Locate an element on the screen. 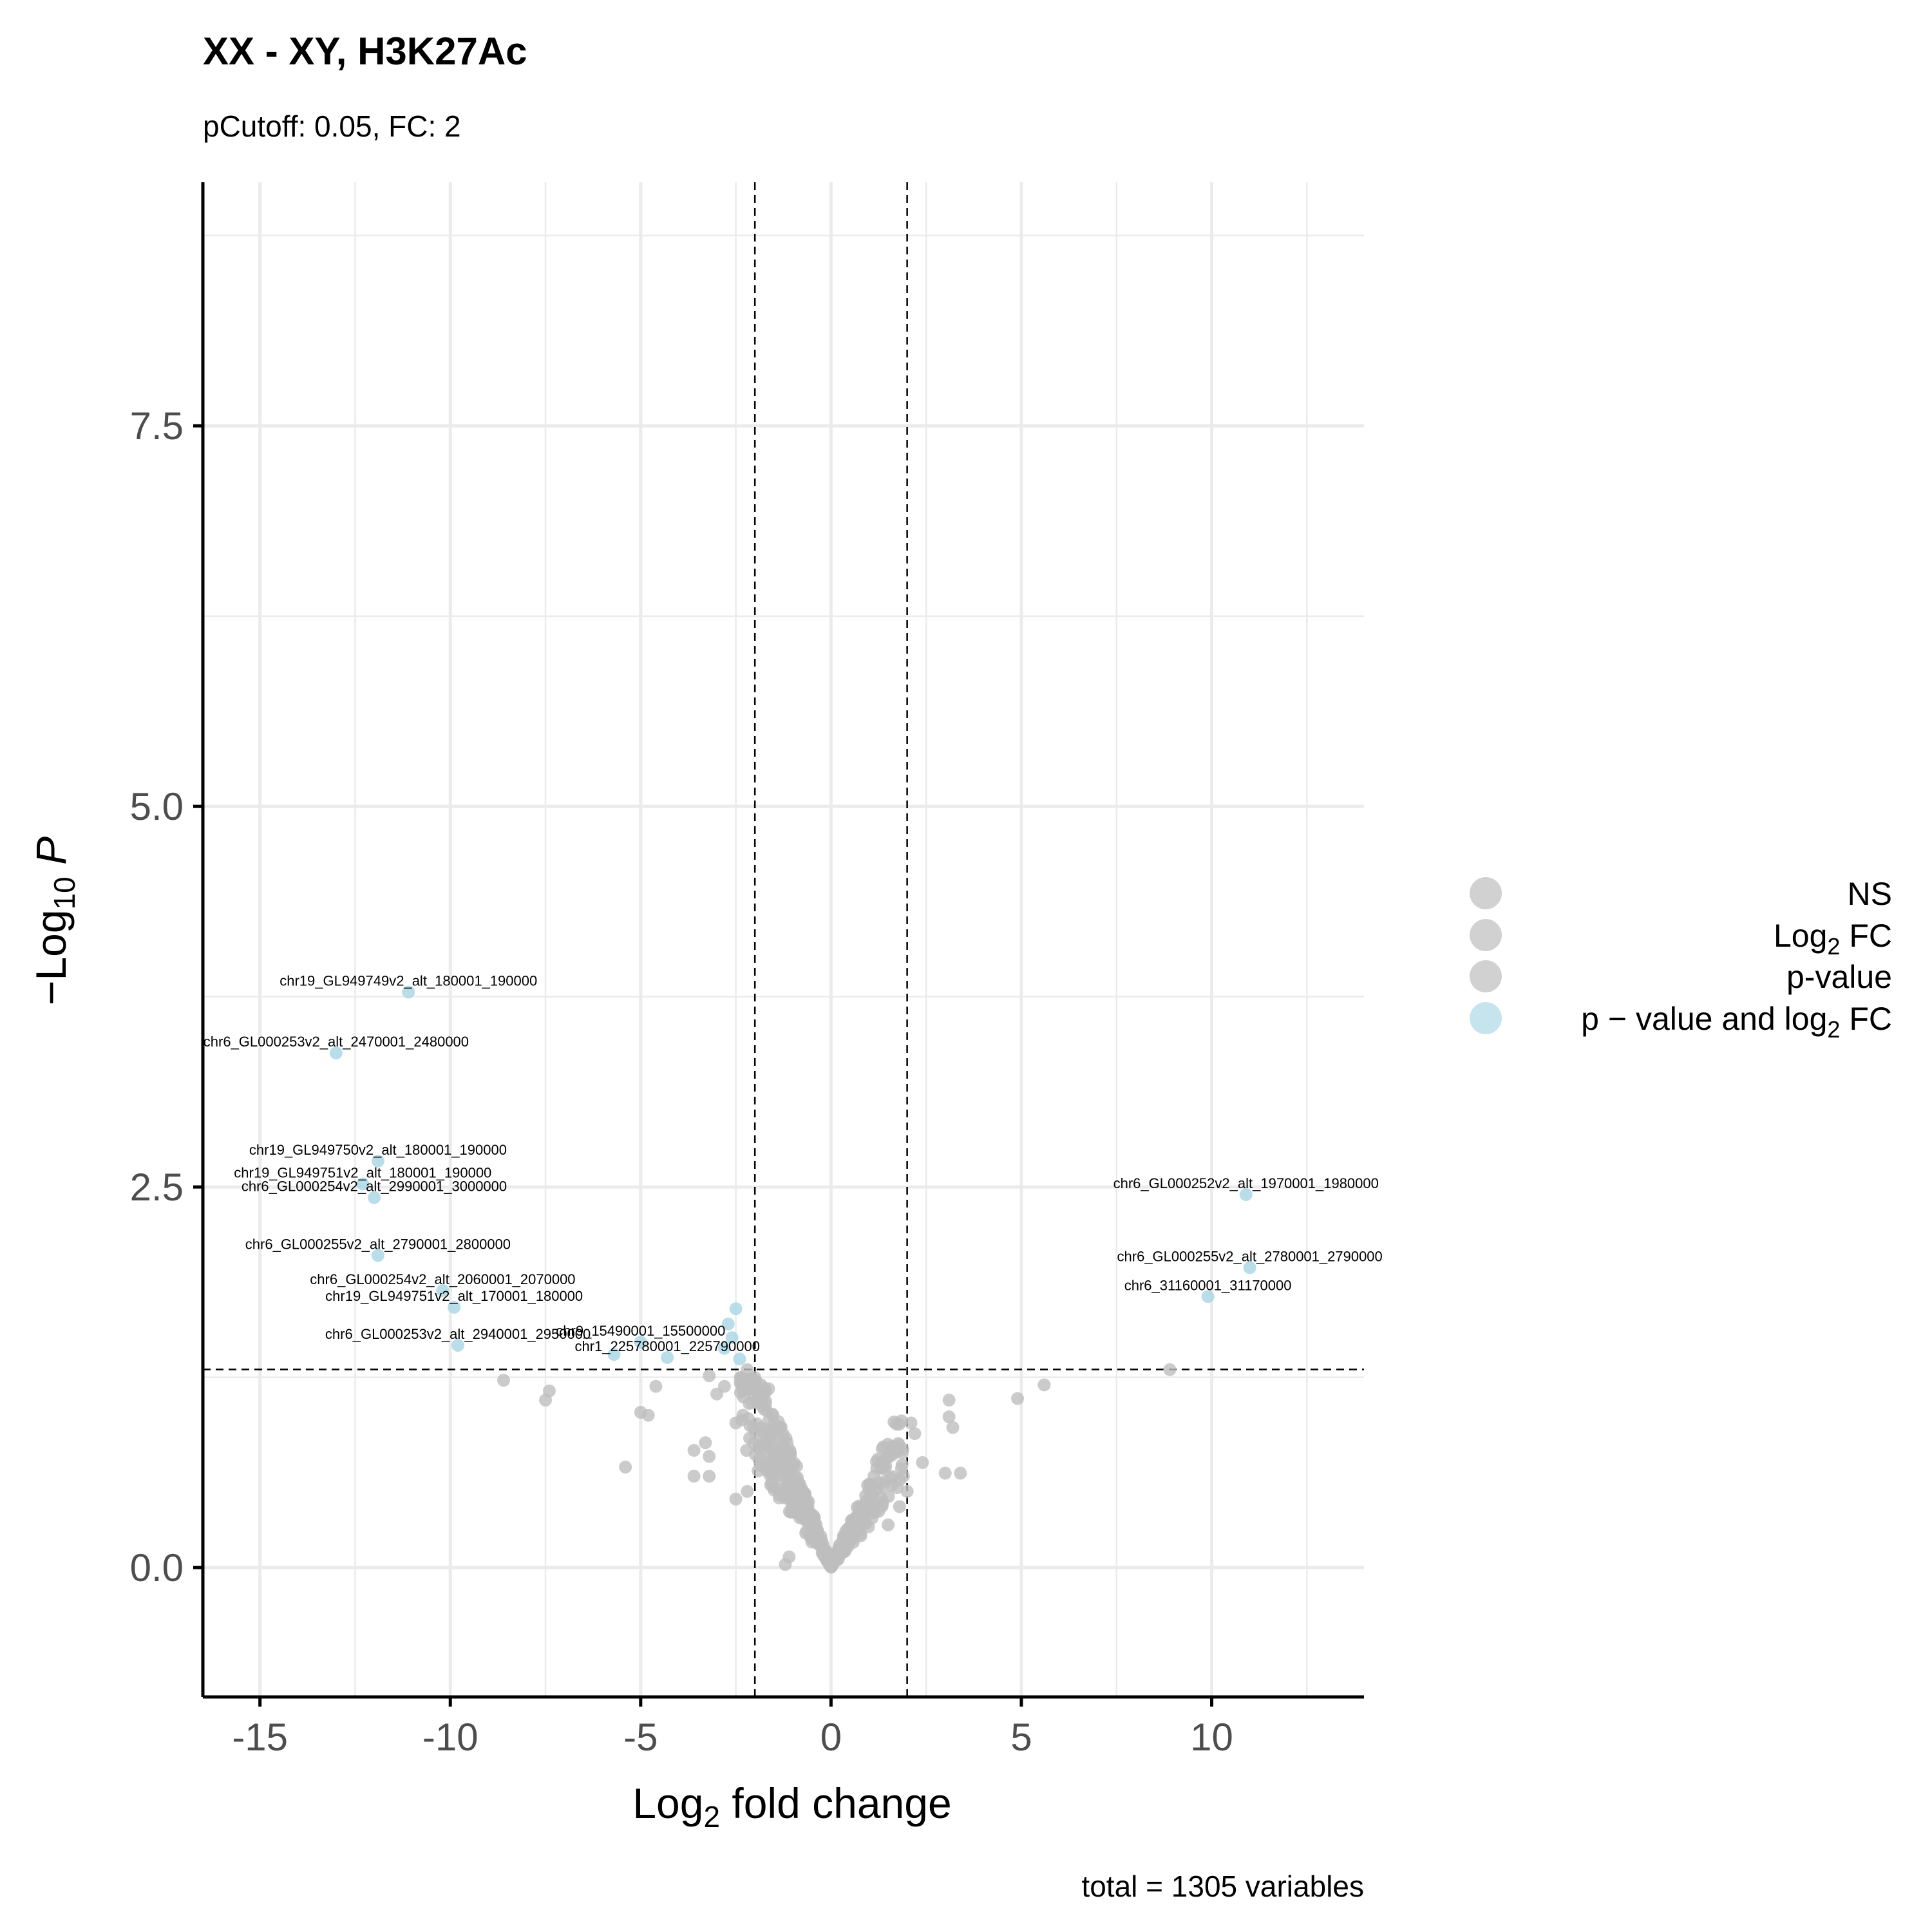 This screenshot has height=1932, width=1932. y-tick-label: 0.0 is located at coordinates (157, 1568).